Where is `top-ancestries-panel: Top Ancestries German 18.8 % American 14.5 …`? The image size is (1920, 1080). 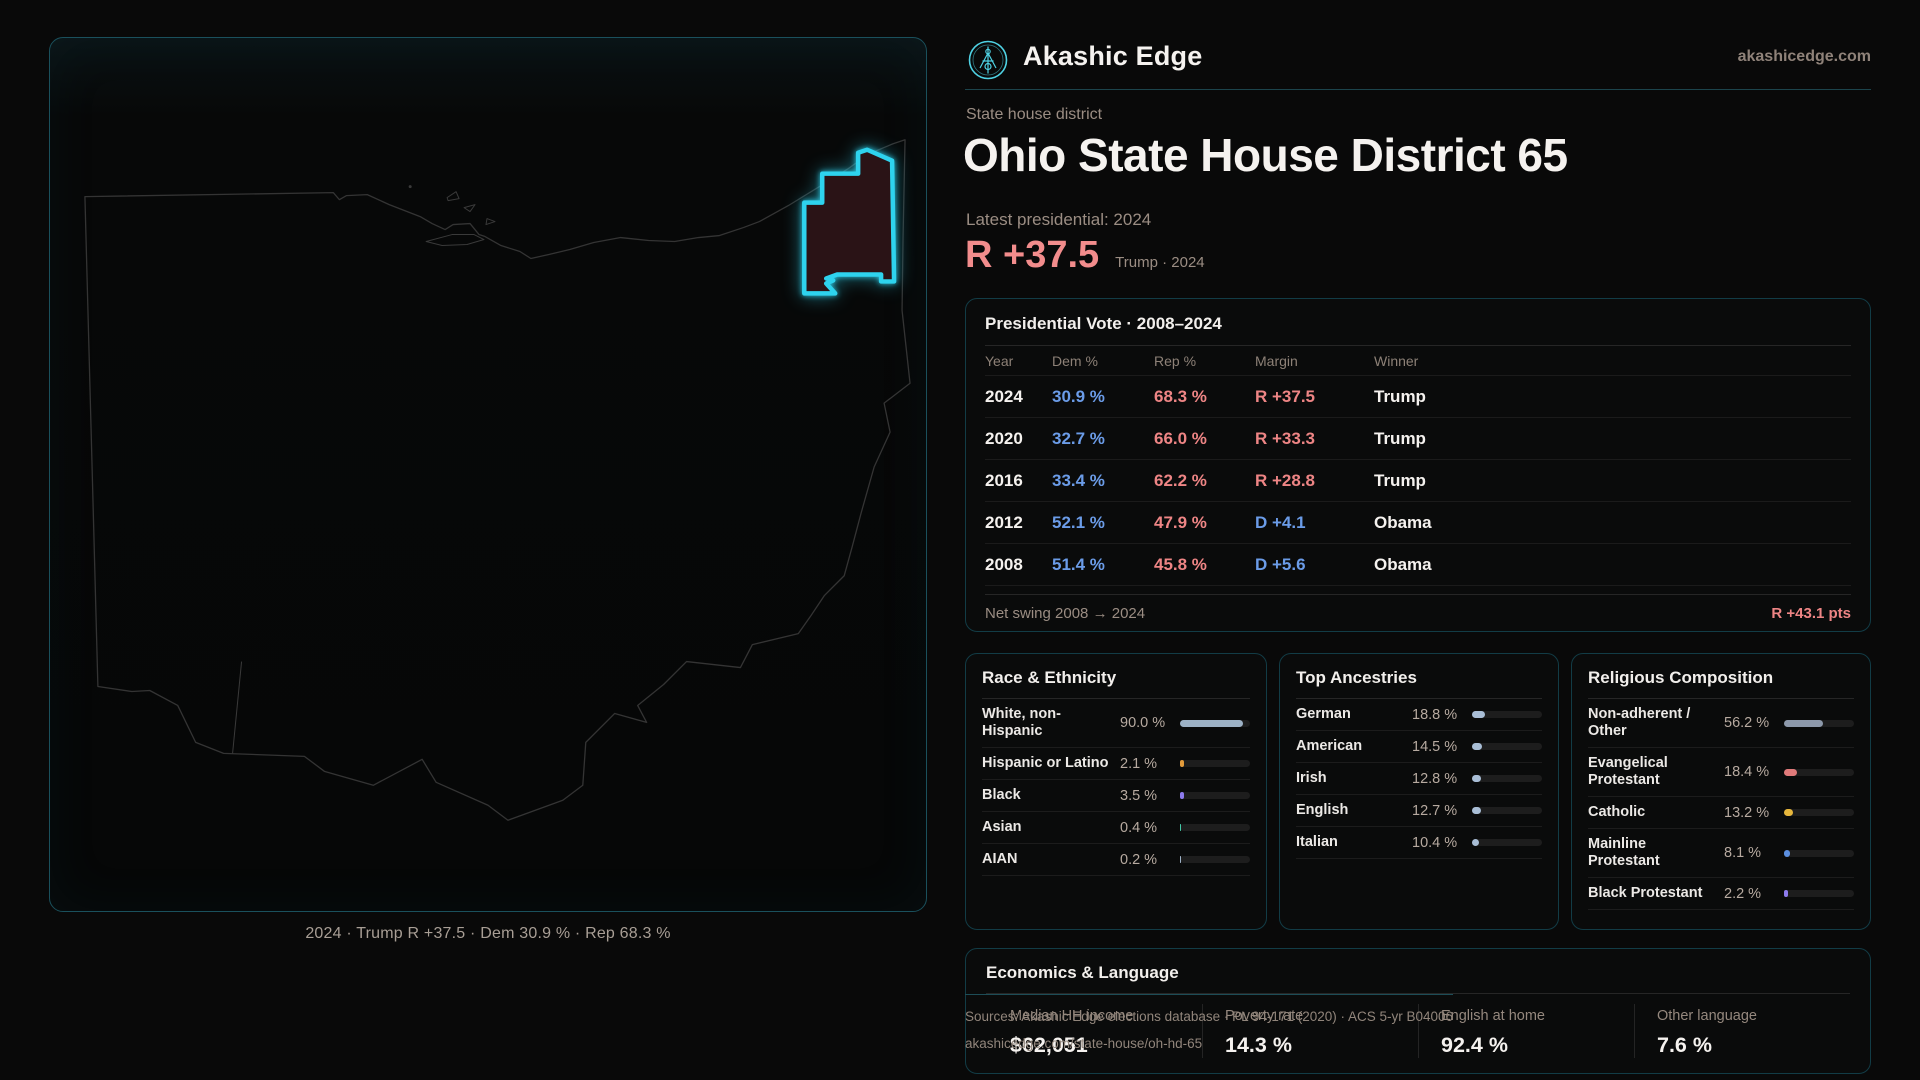
top-ancestries-panel: Top Ancestries German 18.8 % American 14.5 … is located at coordinates (1419, 791).